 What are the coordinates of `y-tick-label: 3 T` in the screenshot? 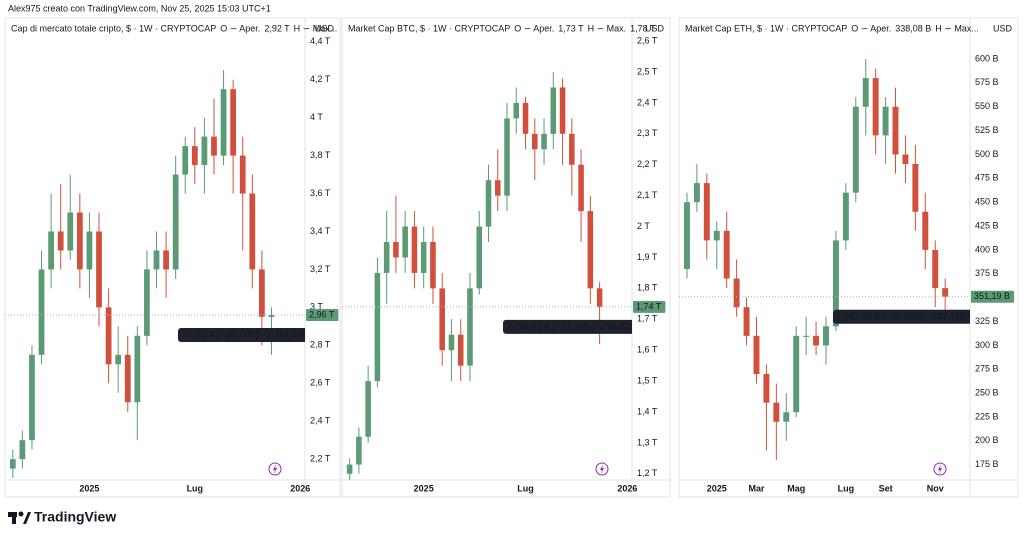 It's located at (316, 307).